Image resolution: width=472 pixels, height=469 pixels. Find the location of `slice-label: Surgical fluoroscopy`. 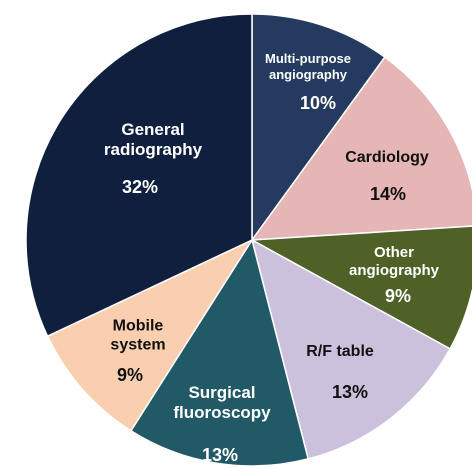

slice-label: Surgical fluoroscopy is located at coordinates (222, 402).